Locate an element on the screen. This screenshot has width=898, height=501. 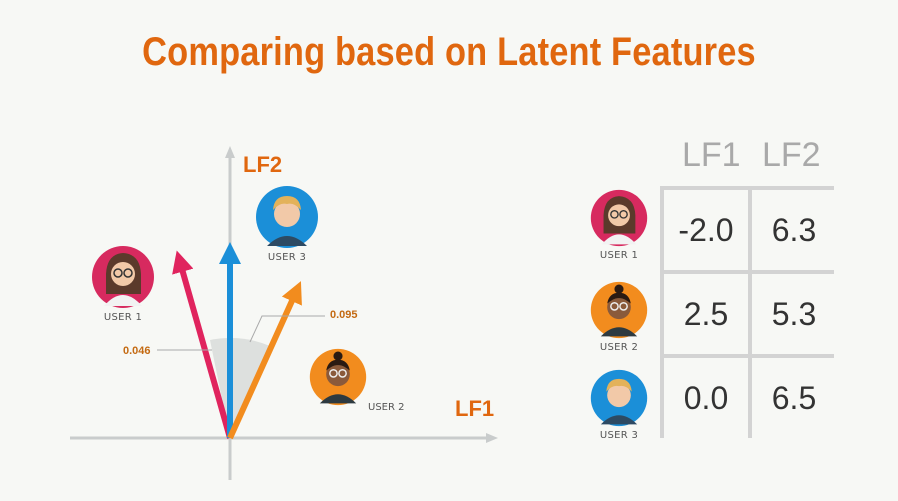
table-header-lf2: LF2 is located at coordinates (791, 155).